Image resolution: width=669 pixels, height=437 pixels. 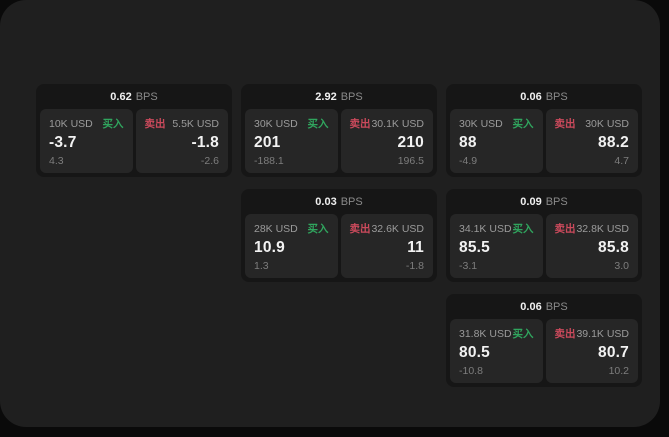 I want to click on buy-price: 10.9, so click(x=269, y=247).